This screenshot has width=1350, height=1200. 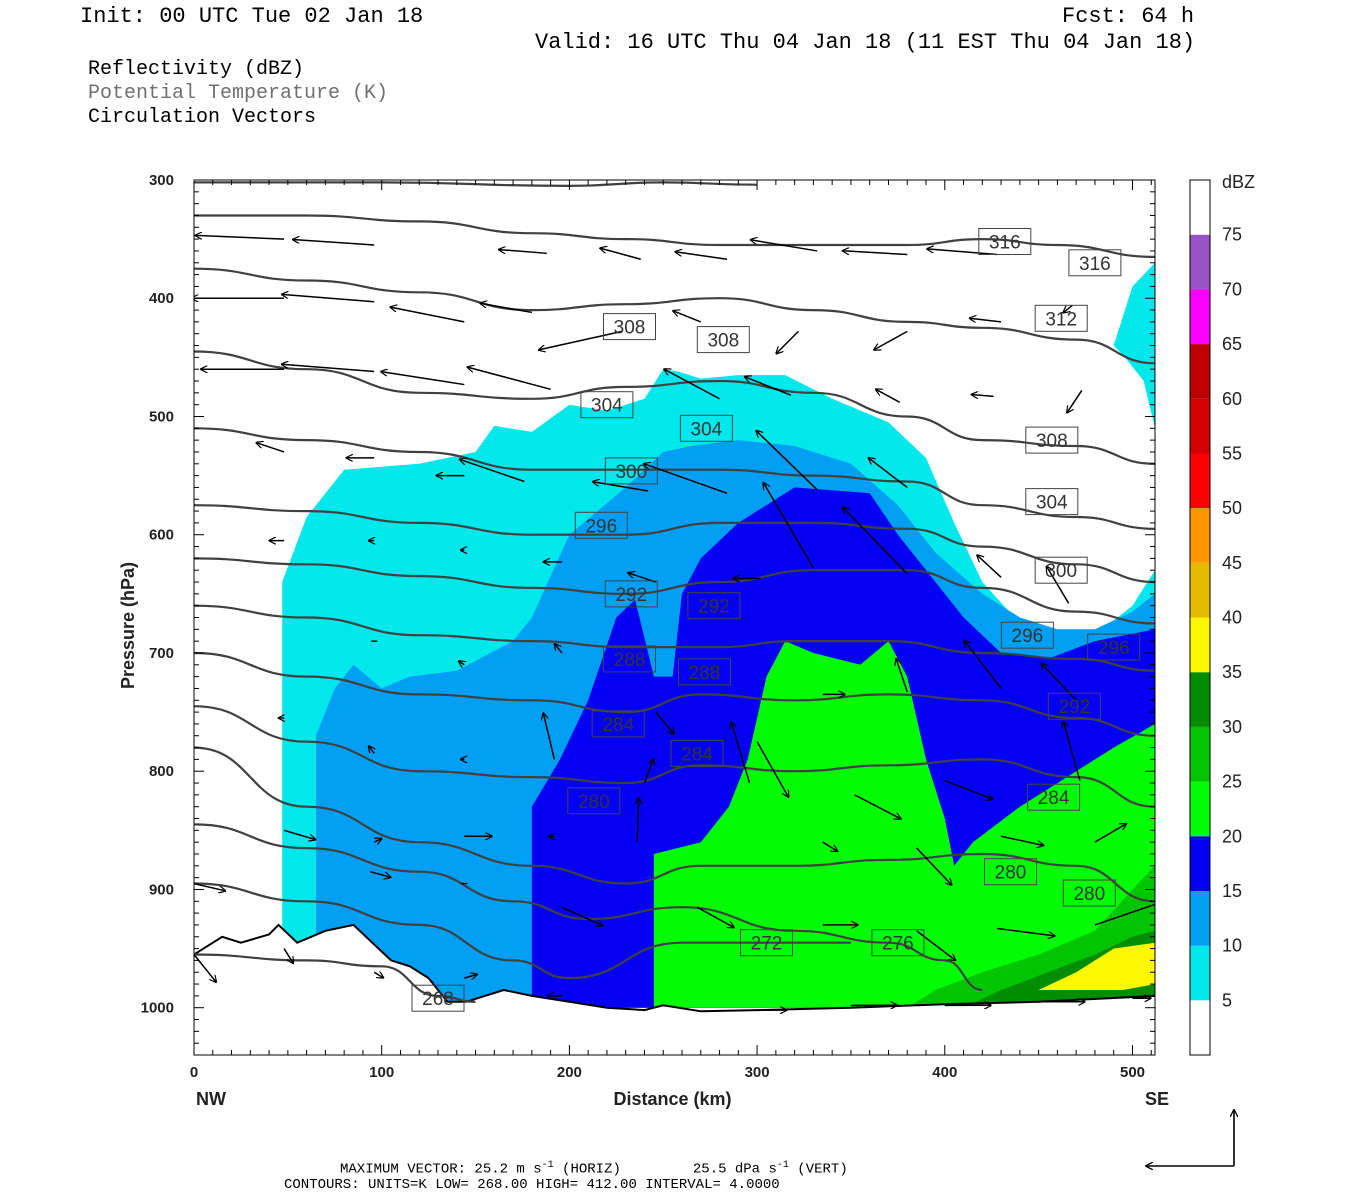 I want to click on contour-label-text: 316, so click(x=1095, y=264).